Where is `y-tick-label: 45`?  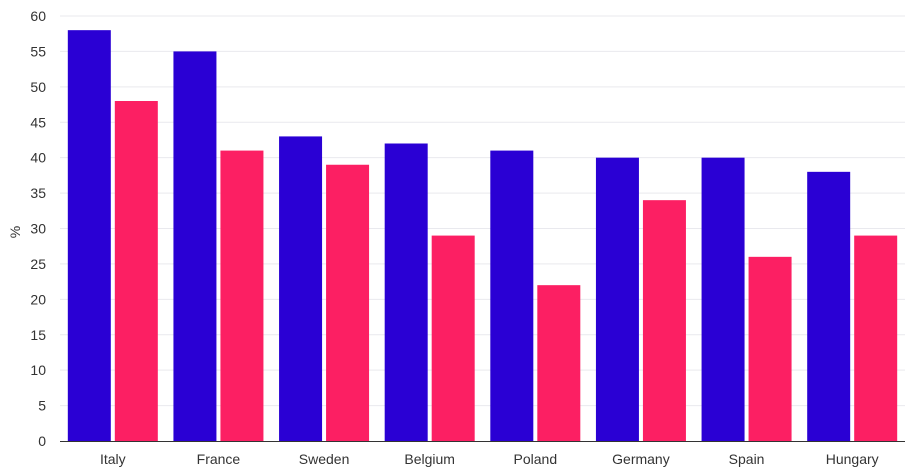
y-tick-label: 45 is located at coordinates (38, 122).